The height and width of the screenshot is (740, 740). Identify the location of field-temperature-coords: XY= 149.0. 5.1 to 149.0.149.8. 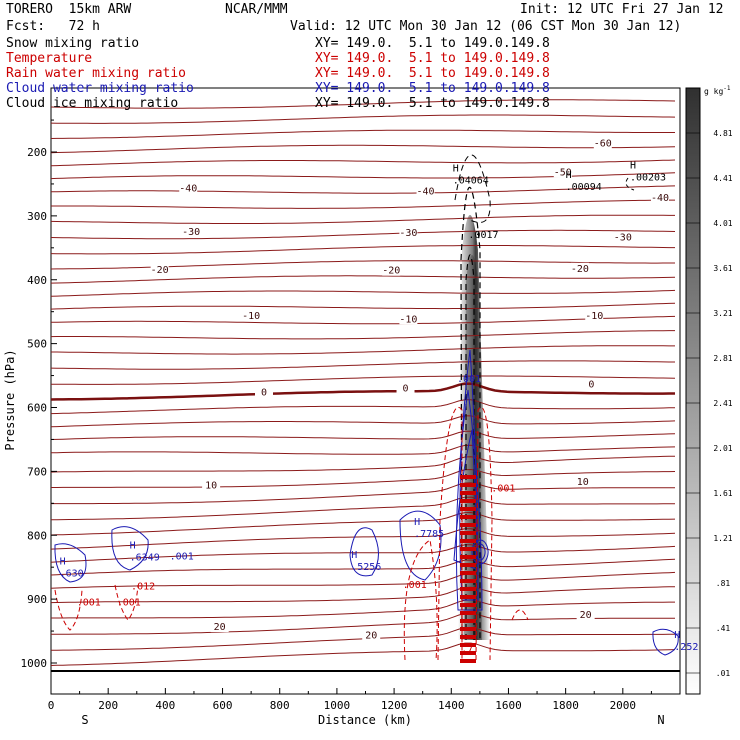
(432, 58).